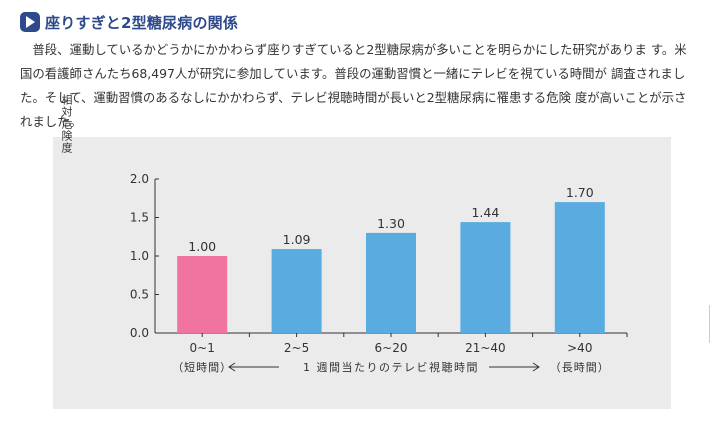  What do you see at coordinates (580, 367) in the screenshot?
I see `x-label-long: （長時間）` at bounding box center [580, 367].